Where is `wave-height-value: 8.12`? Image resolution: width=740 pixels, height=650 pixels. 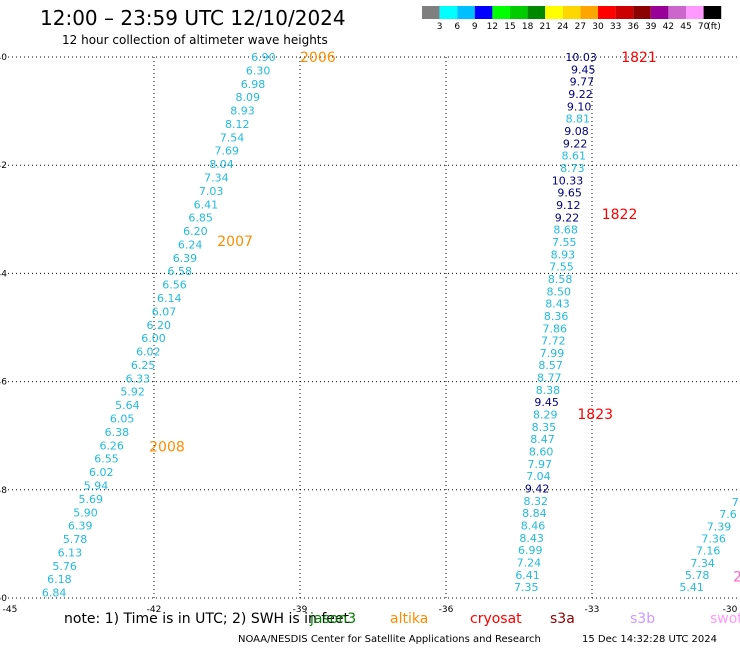
wave-height-value: 8.12 is located at coordinates (237, 124).